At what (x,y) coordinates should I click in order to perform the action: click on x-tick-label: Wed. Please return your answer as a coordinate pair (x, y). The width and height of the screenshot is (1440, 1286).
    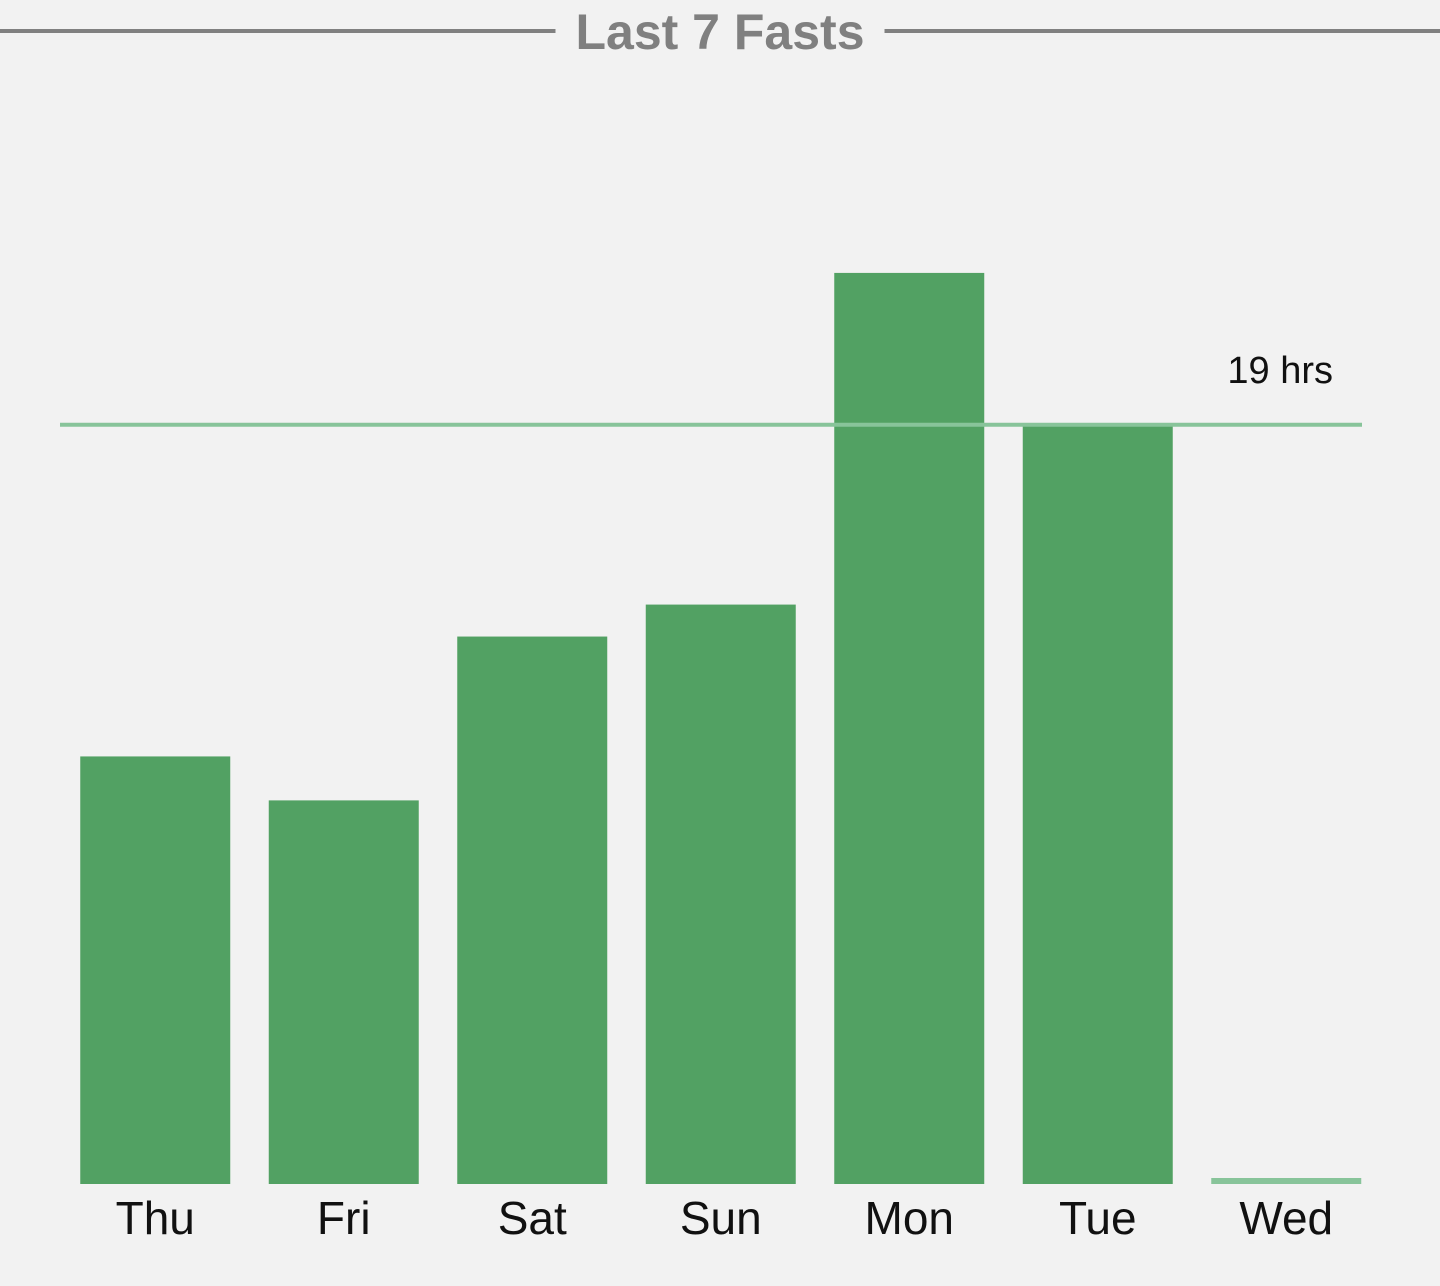
    Looking at the image, I should click on (1286, 1218).